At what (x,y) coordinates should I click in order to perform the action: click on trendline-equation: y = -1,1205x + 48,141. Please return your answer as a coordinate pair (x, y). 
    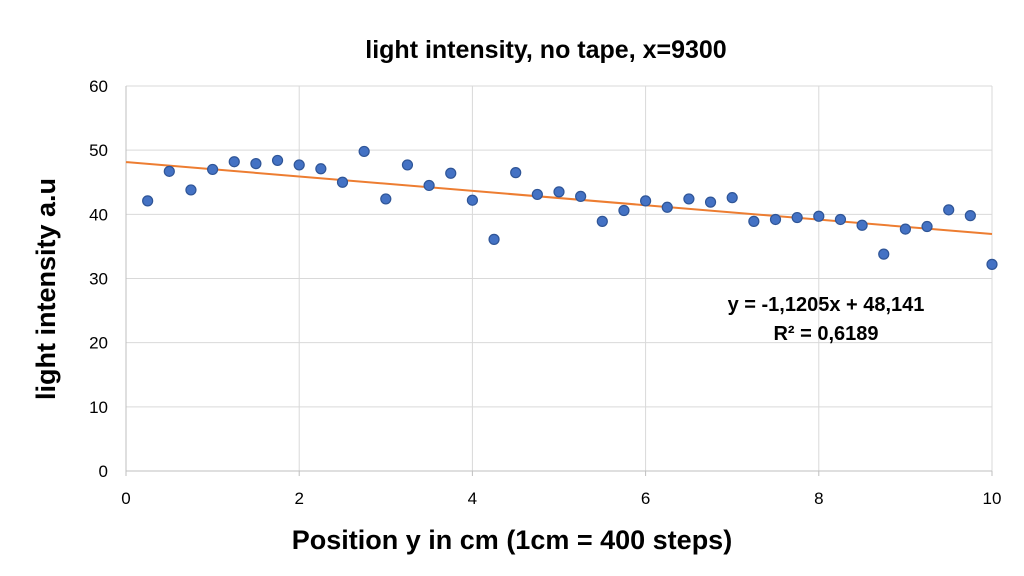
    Looking at the image, I should click on (826, 305).